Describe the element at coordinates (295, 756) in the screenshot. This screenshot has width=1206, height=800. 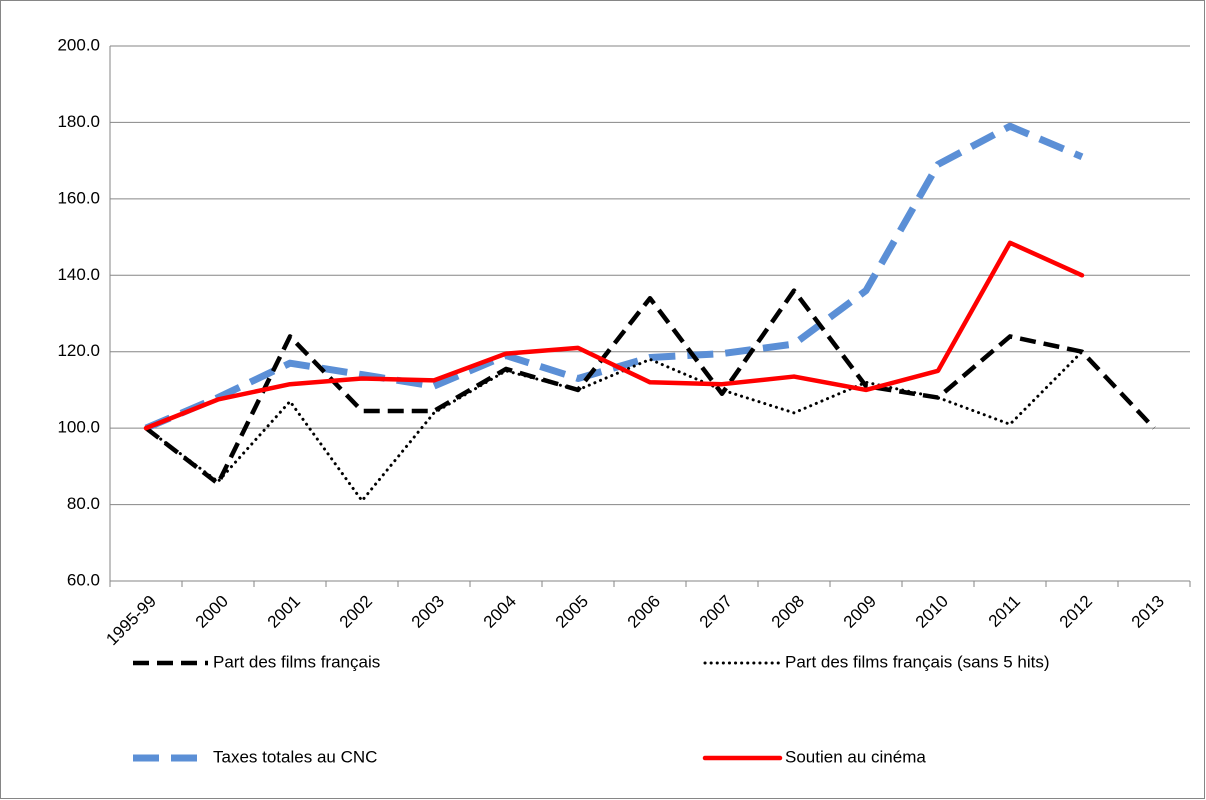
I see `legend-label: Taxes totales au CNC` at that location.